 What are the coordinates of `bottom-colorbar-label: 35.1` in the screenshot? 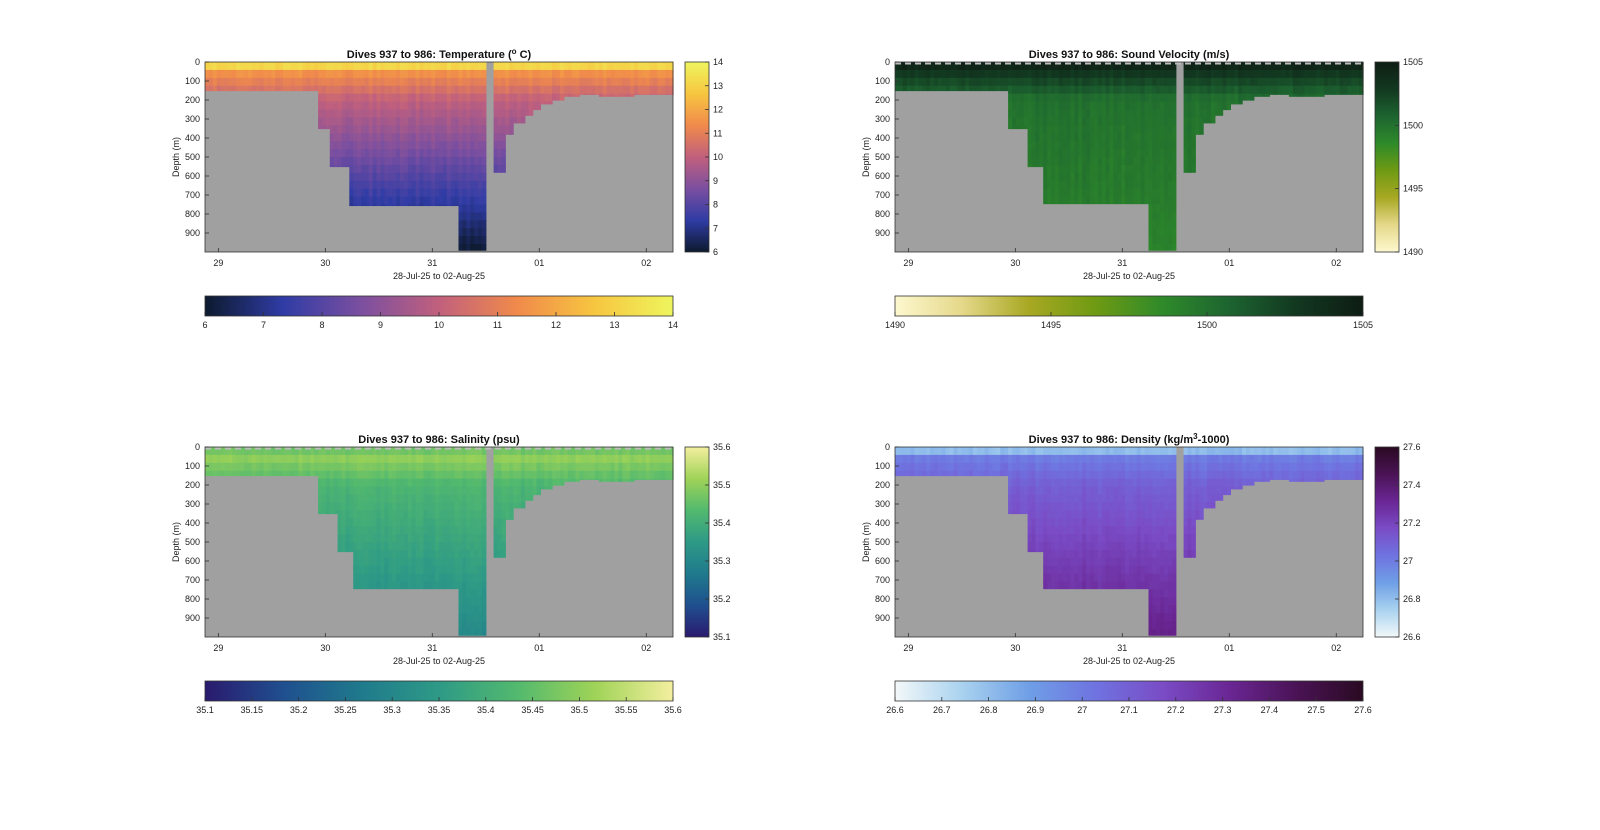 It's located at (205, 710).